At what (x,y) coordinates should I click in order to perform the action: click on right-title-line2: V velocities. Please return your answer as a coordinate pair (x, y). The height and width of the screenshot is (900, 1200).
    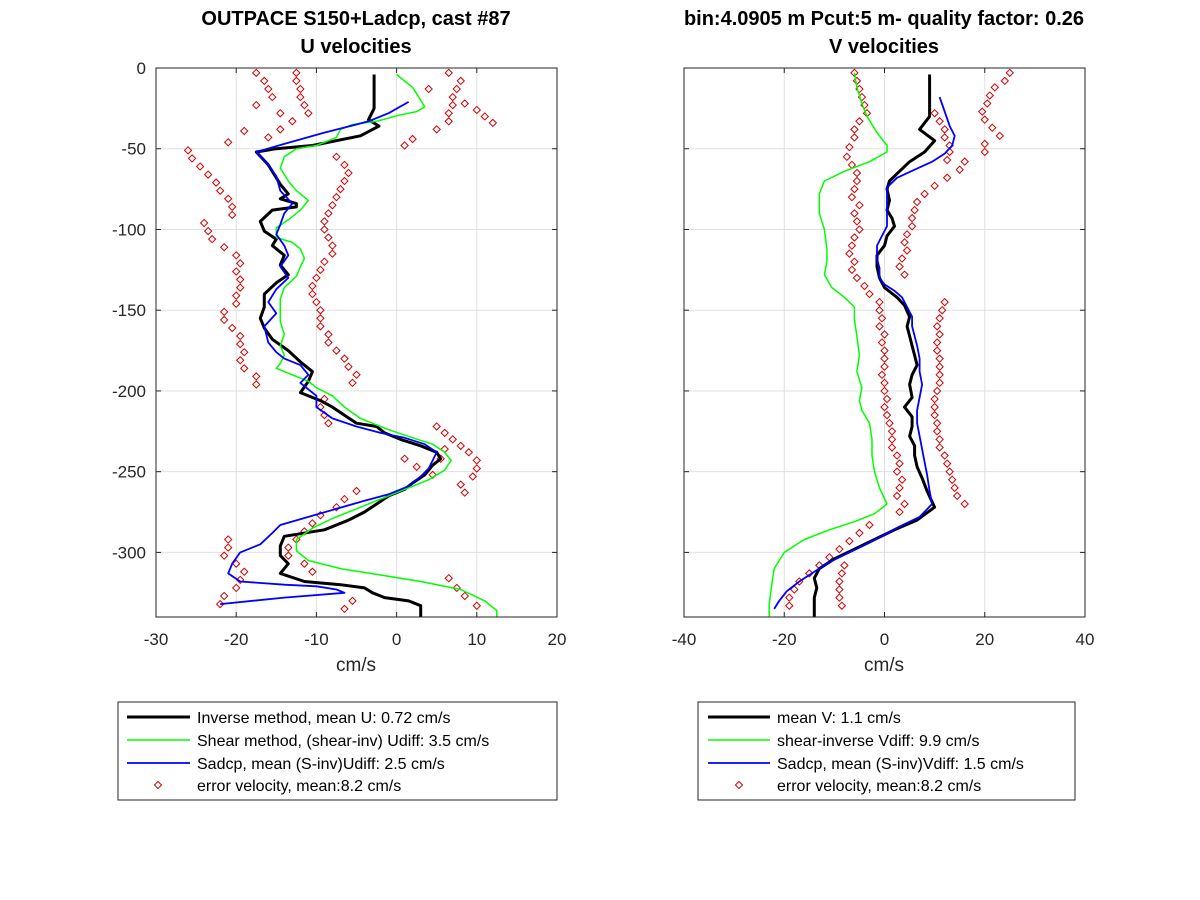
    Looking at the image, I should click on (884, 47).